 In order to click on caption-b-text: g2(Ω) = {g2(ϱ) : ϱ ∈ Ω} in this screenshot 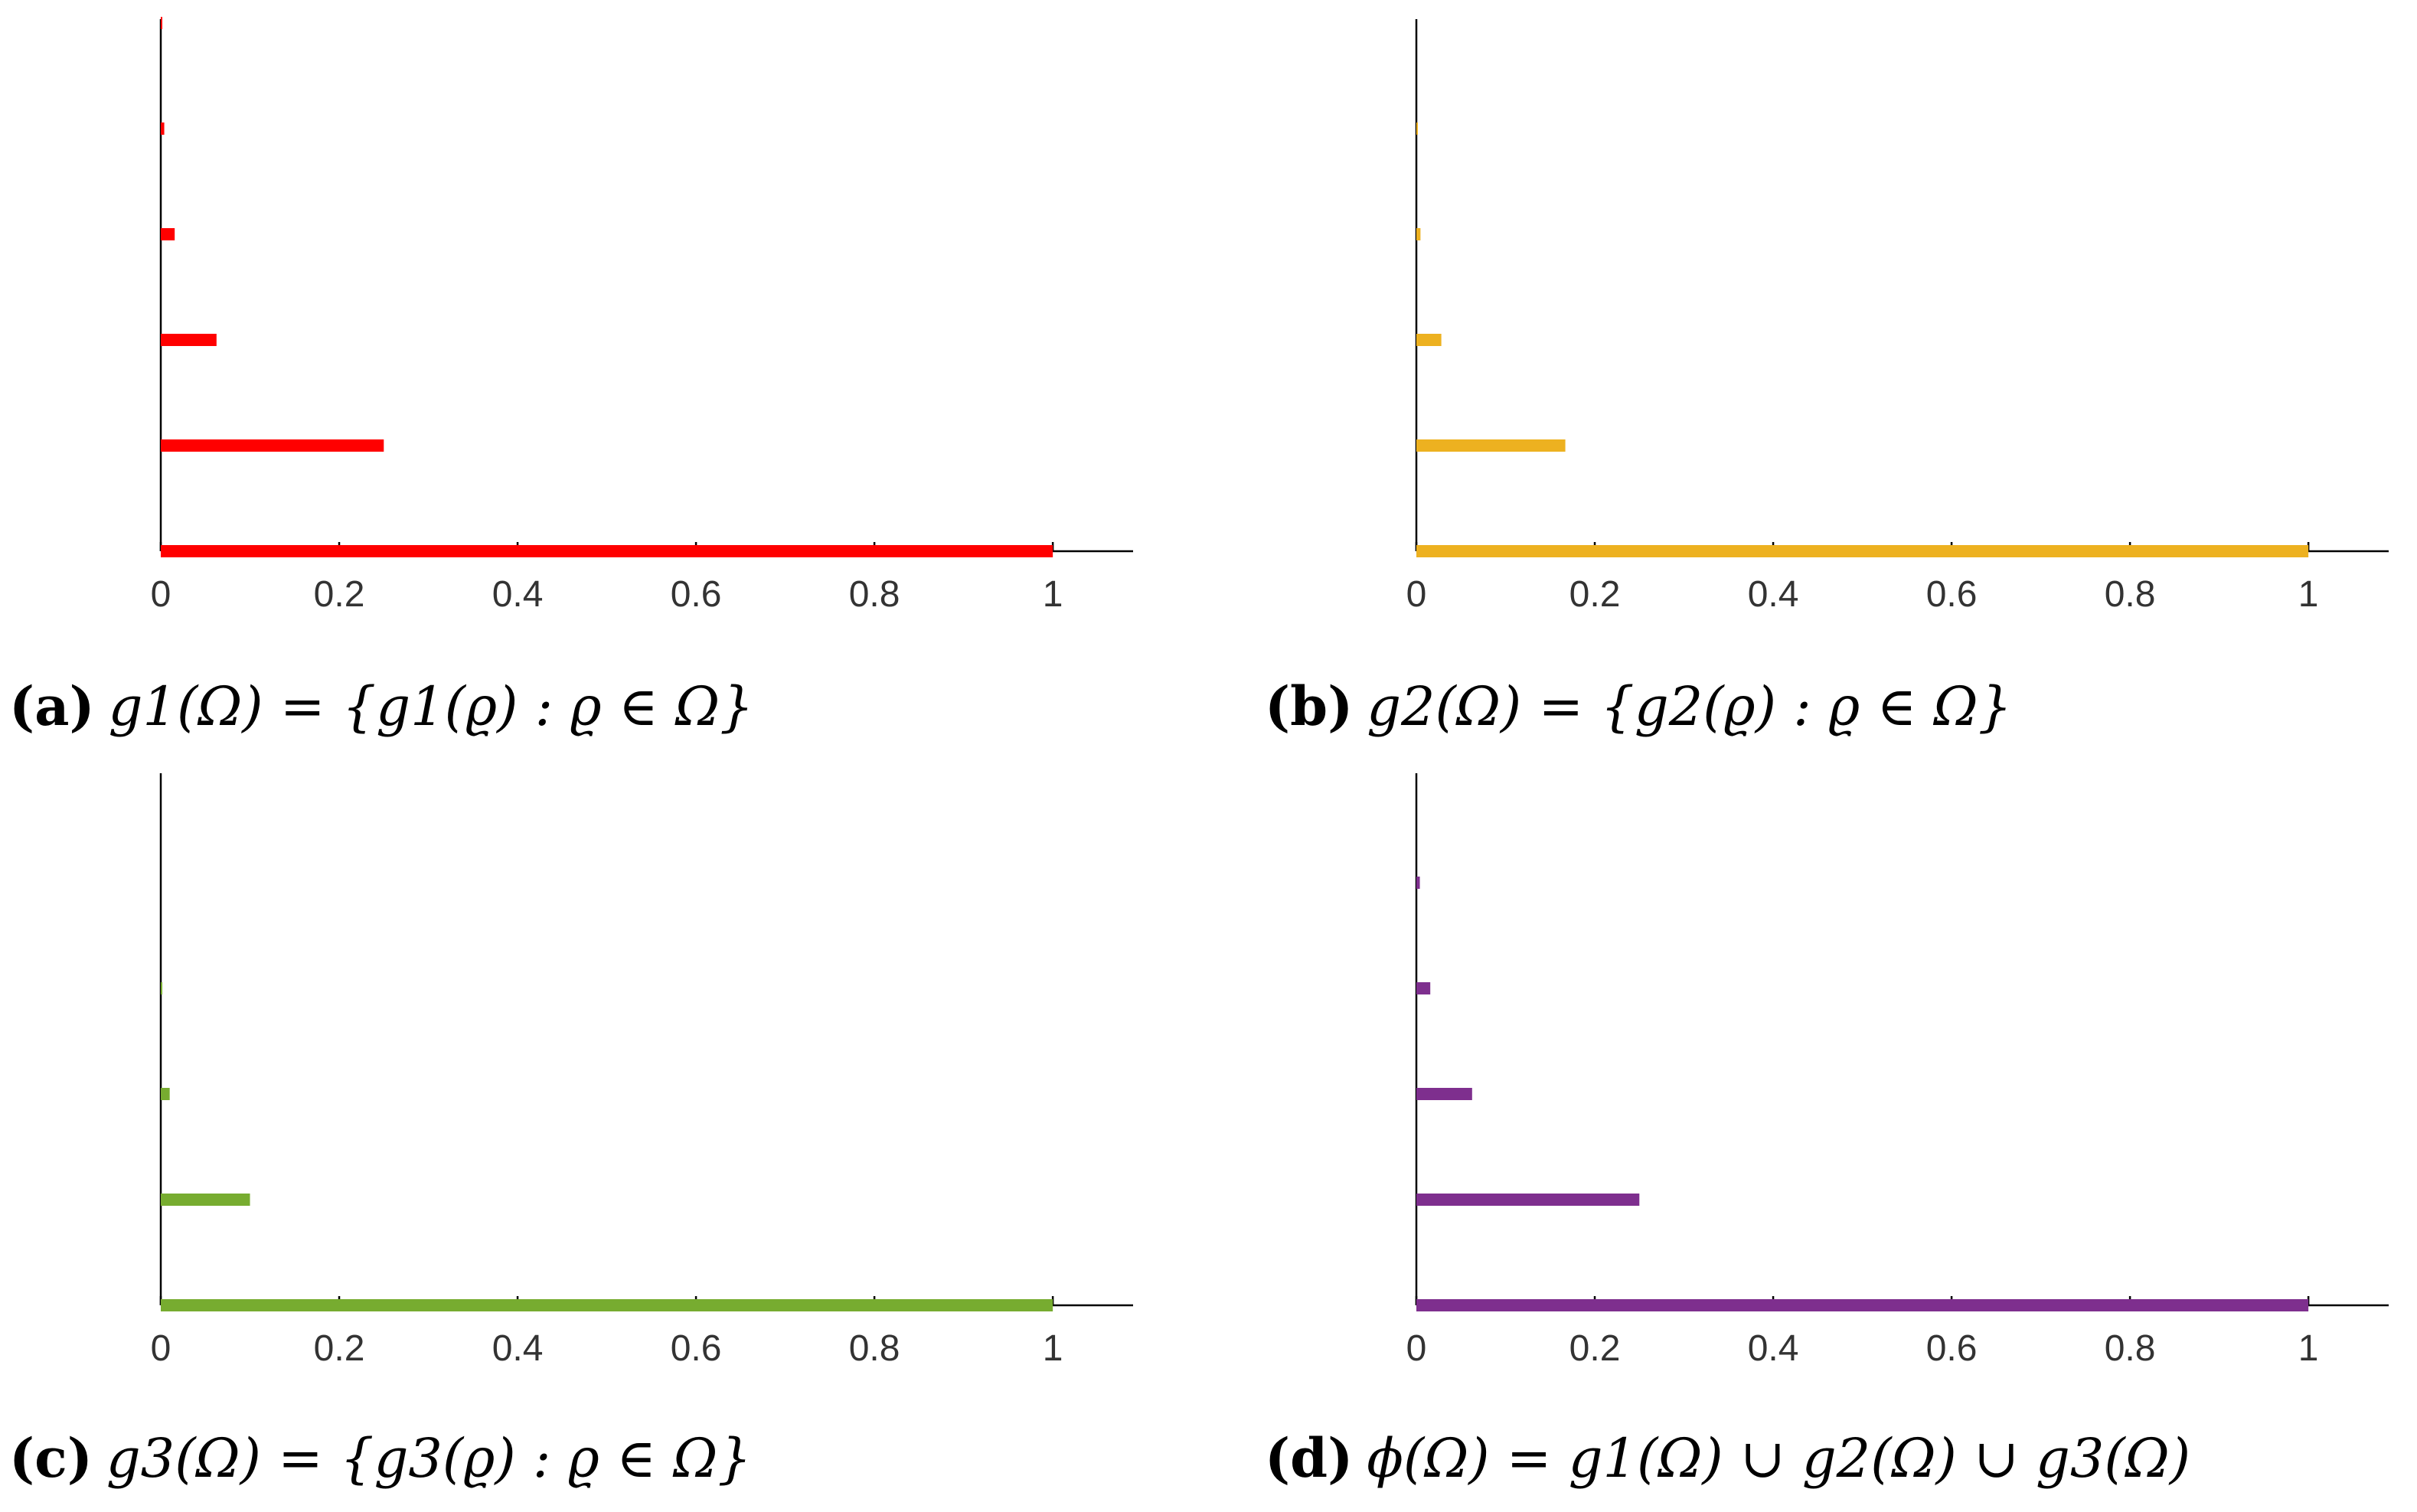, I will do `click(1690, 706)`.